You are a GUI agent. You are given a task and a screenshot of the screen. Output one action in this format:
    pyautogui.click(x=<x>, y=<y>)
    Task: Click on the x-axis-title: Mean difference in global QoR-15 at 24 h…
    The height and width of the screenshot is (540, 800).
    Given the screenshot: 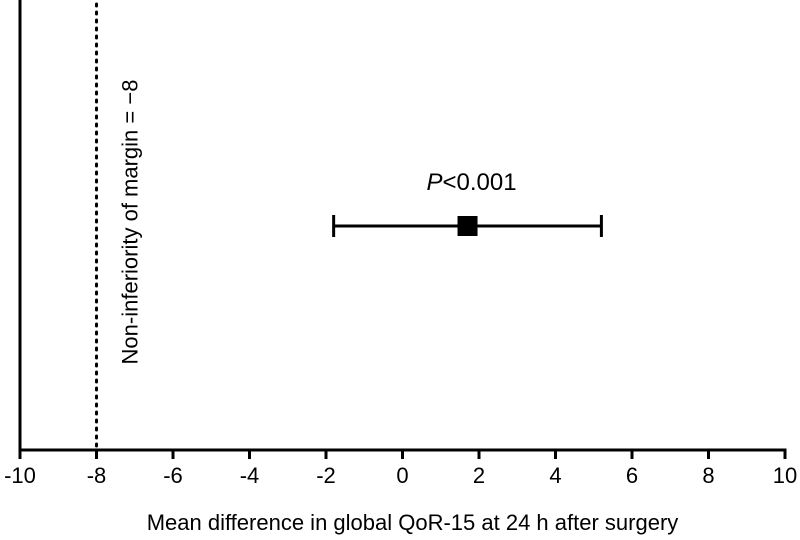 What is the action you would take?
    pyautogui.click(x=413, y=522)
    